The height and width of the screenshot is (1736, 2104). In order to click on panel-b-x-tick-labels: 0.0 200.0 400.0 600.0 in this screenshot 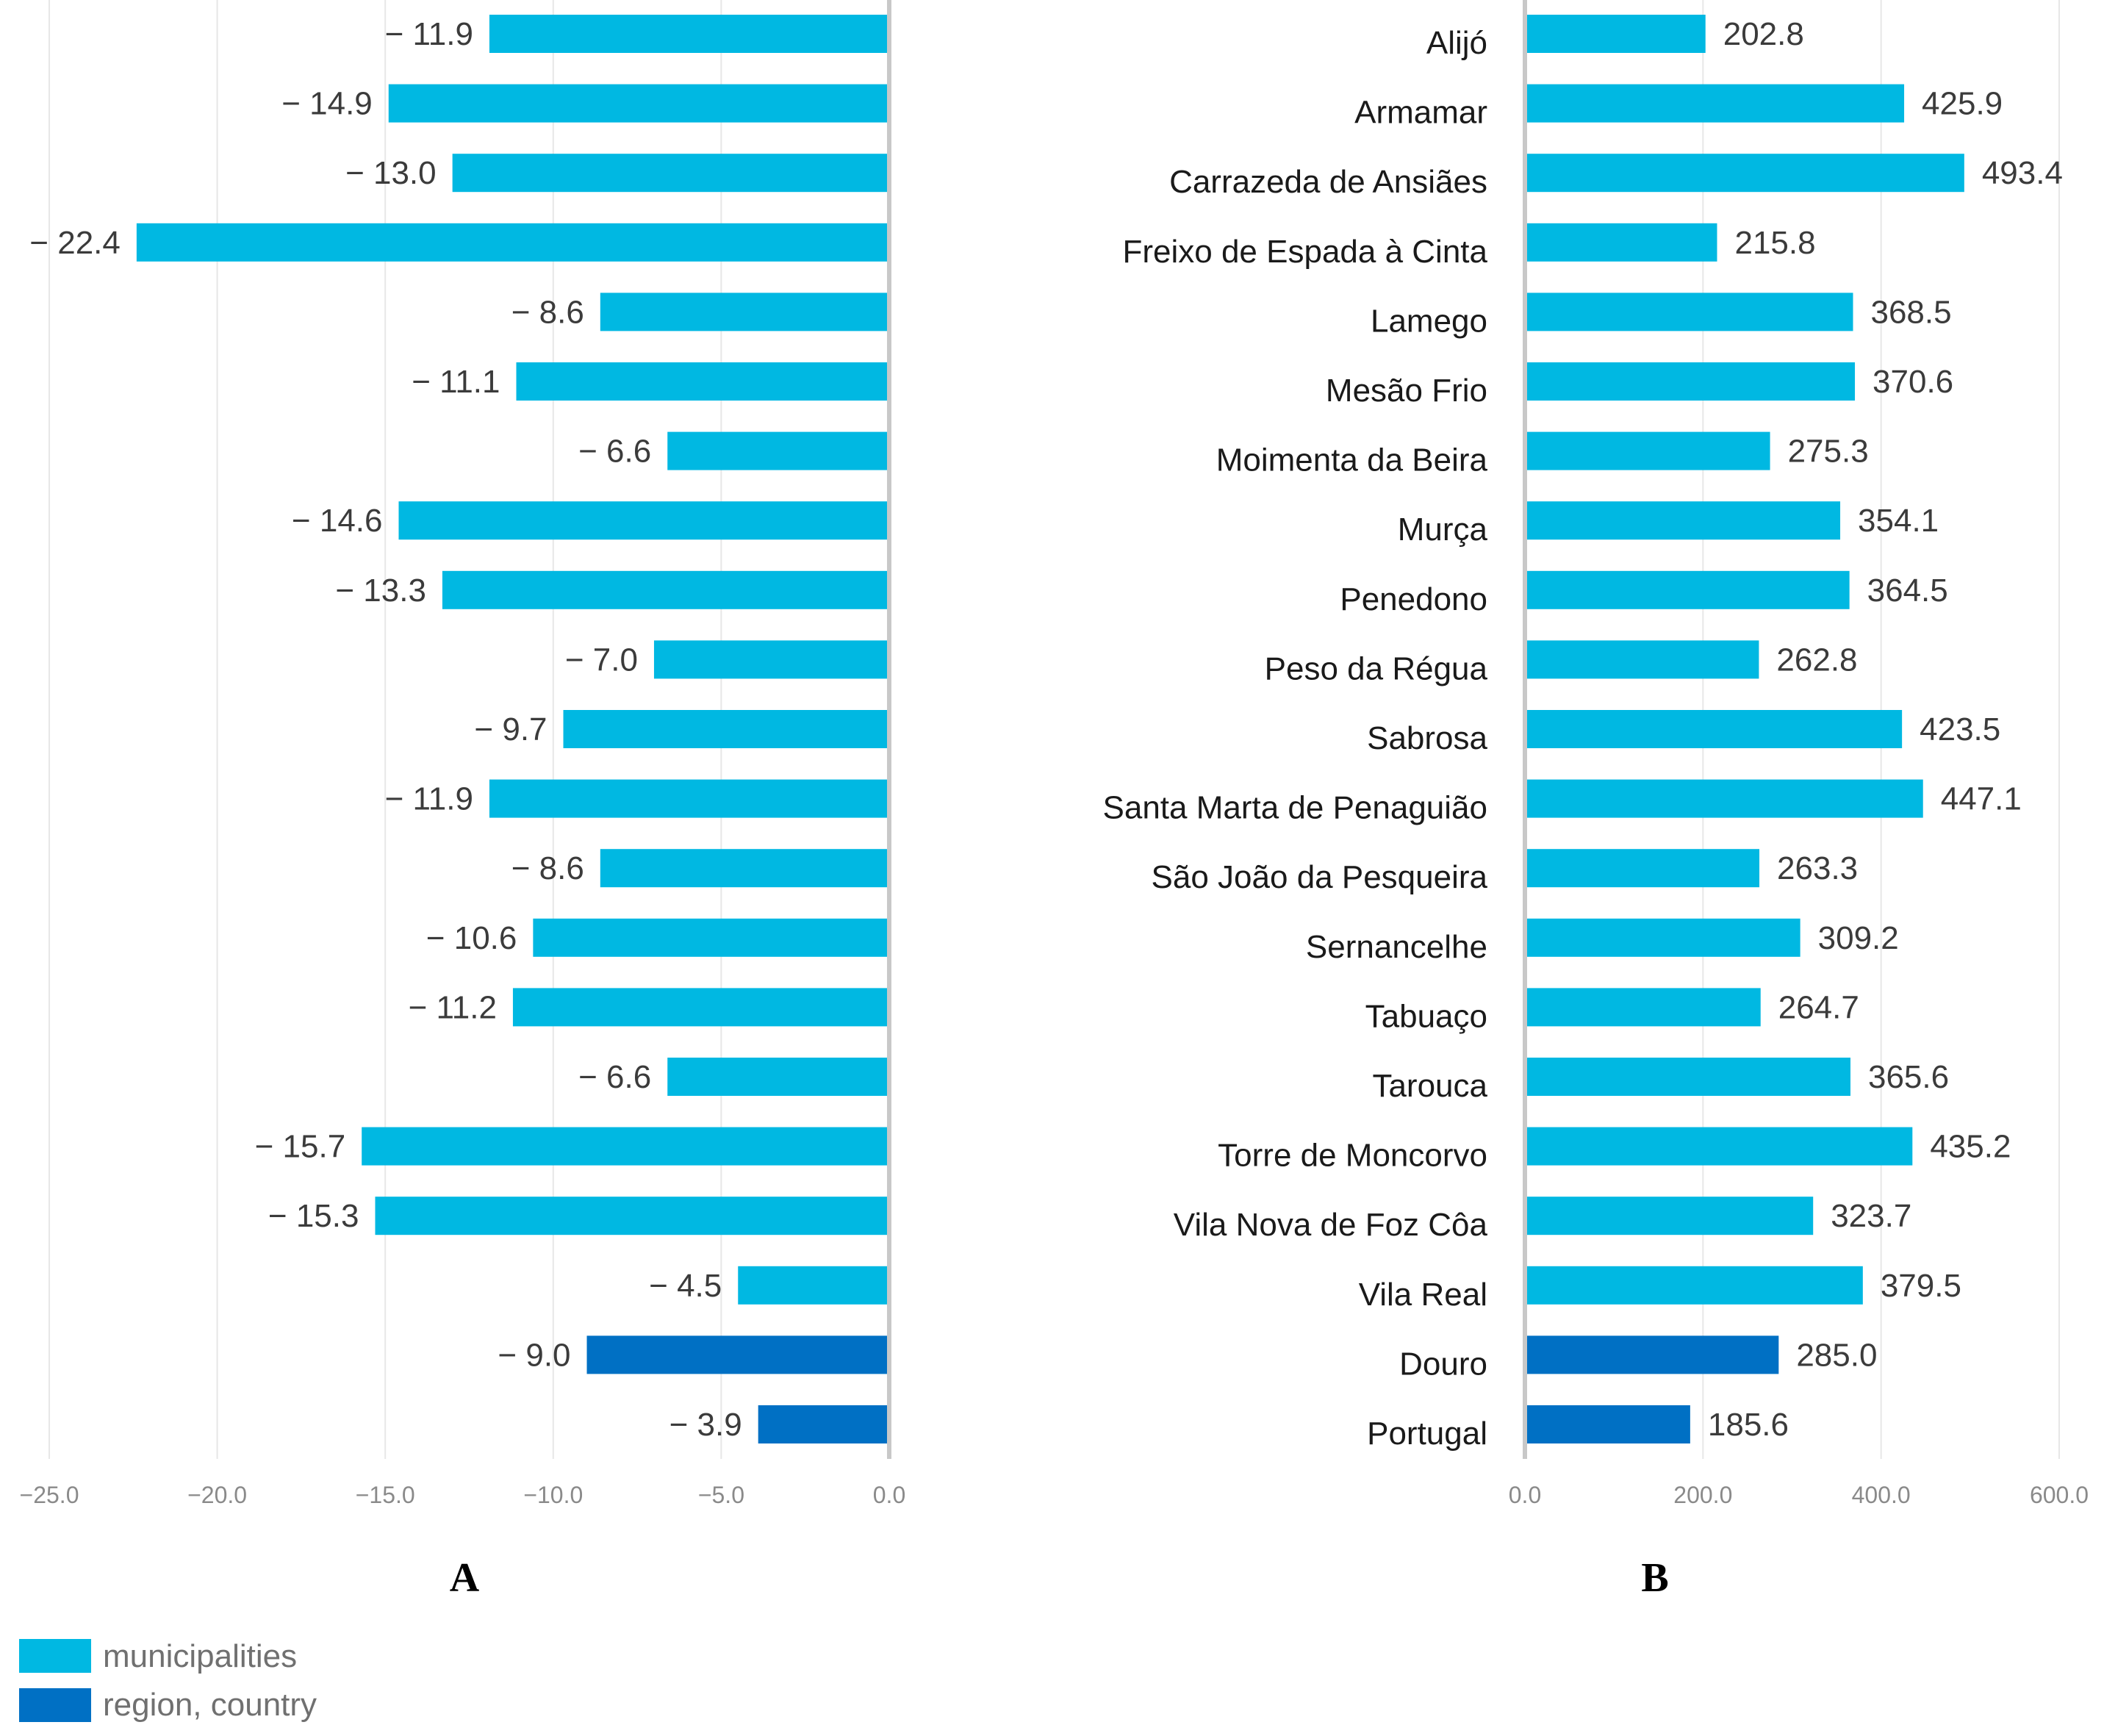, I will do `click(1799, 1495)`.